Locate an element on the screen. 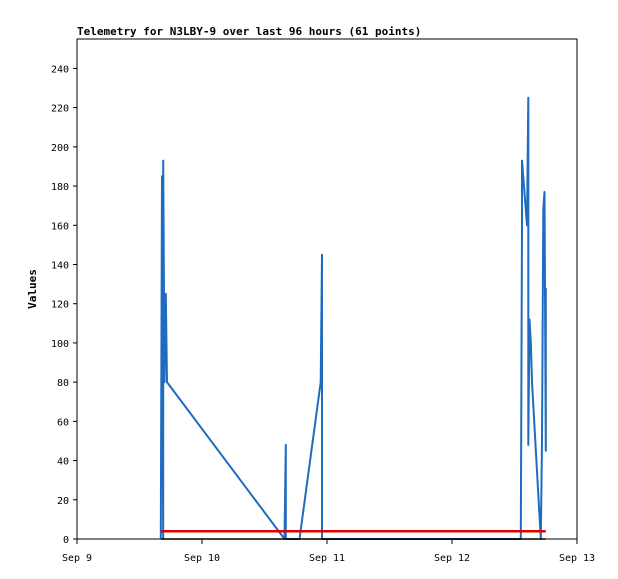  y-tick-label: 40 is located at coordinates (63, 462).